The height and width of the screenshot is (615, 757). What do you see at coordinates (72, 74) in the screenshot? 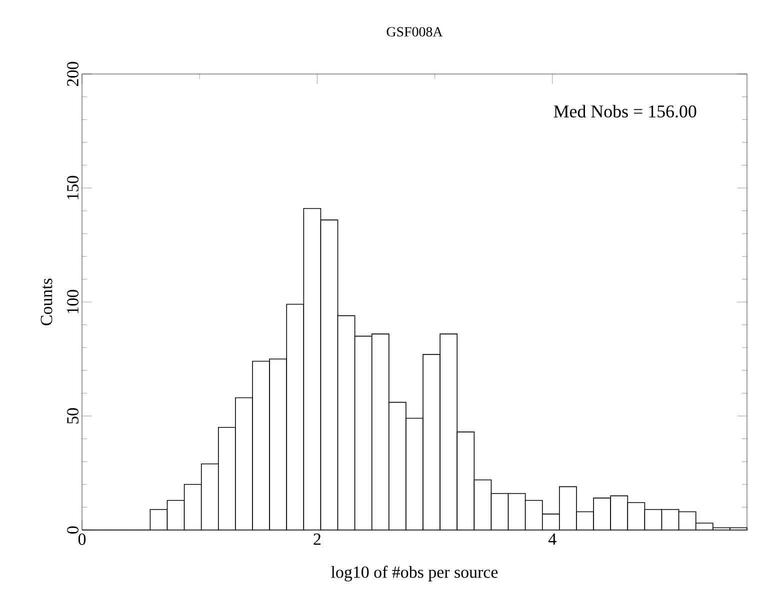
I see `y-tick-label: 200` at bounding box center [72, 74].